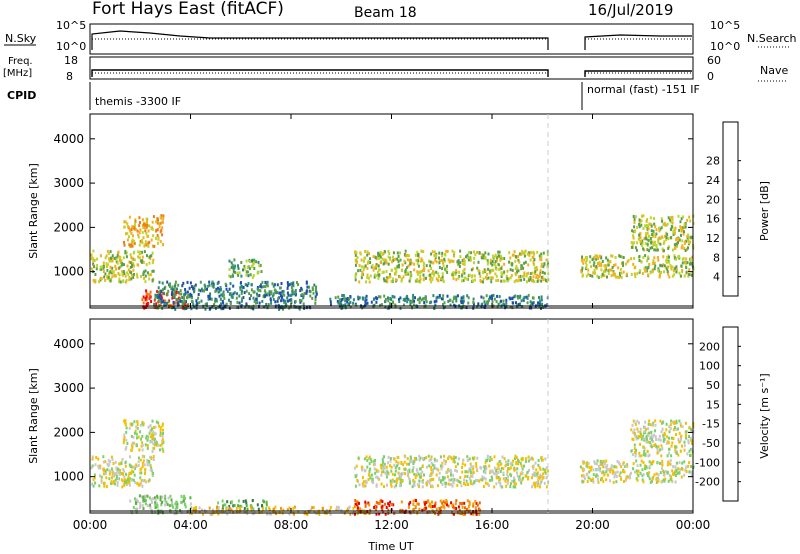  What do you see at coordinates (33, 416) in the screenshot?
I see `velocity-ylabel: Slant Range [km]` at bounding box center [33, 416].